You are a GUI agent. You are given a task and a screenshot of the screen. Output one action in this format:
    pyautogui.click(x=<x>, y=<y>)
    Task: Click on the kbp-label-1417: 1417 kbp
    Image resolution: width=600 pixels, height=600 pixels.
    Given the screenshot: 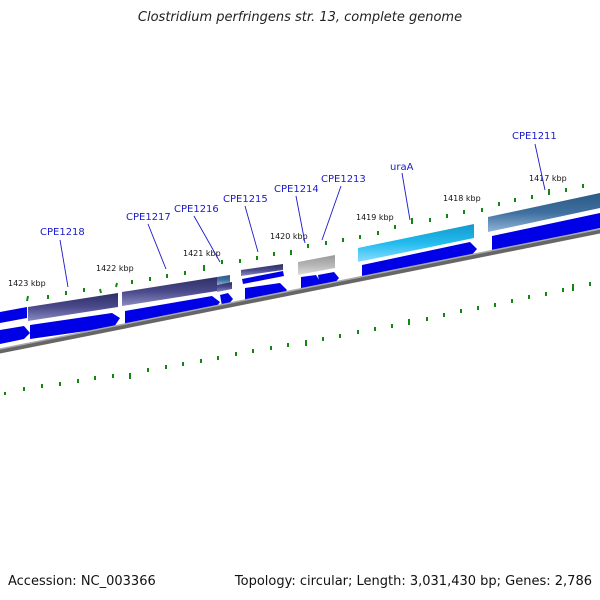 What is the action you would take?
    pyautogui.click(x=548, y=178)
    